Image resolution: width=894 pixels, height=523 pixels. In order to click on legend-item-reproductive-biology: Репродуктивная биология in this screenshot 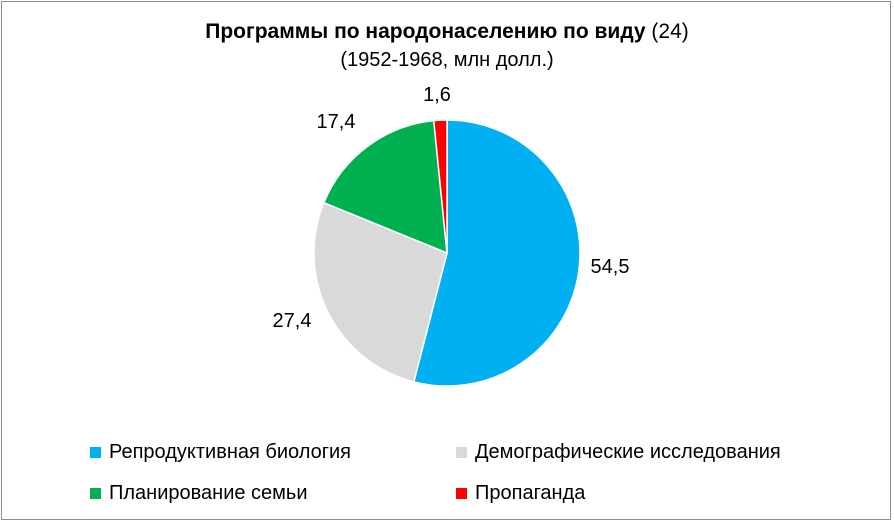, I will do `click(220, 452)`.